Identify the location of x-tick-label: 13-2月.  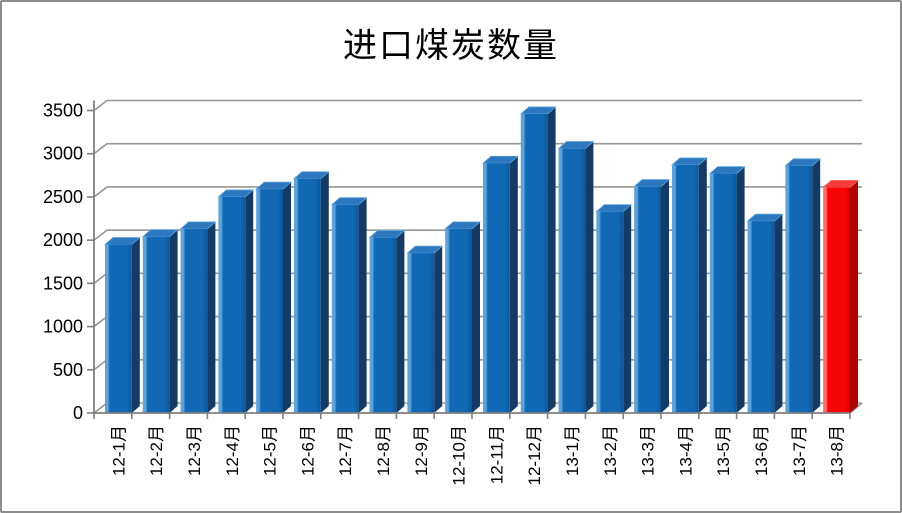
(610, 450).